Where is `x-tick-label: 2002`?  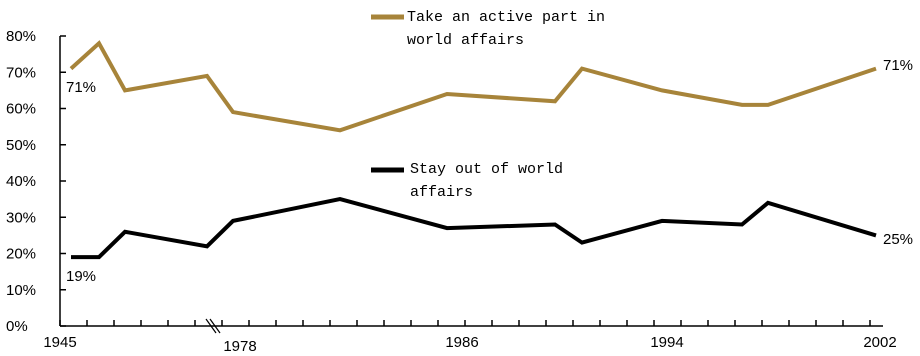
x-tick-label: 2002 is located at coordinates (879, 342).